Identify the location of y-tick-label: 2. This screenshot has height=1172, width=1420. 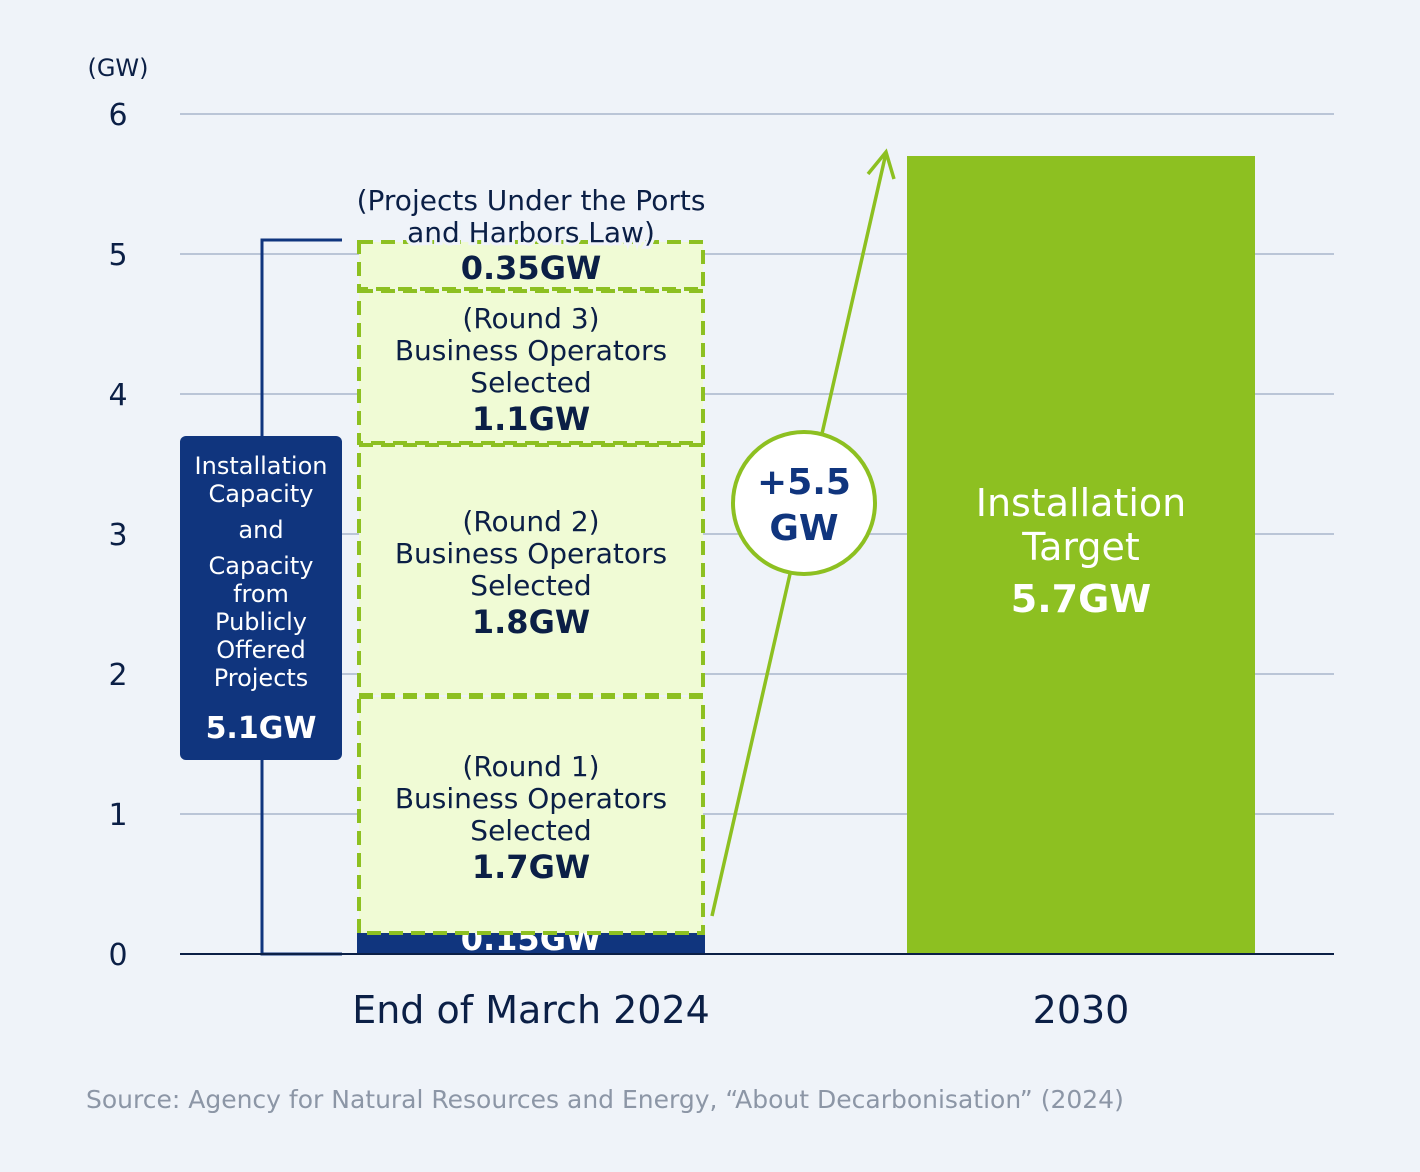
(117, 675).